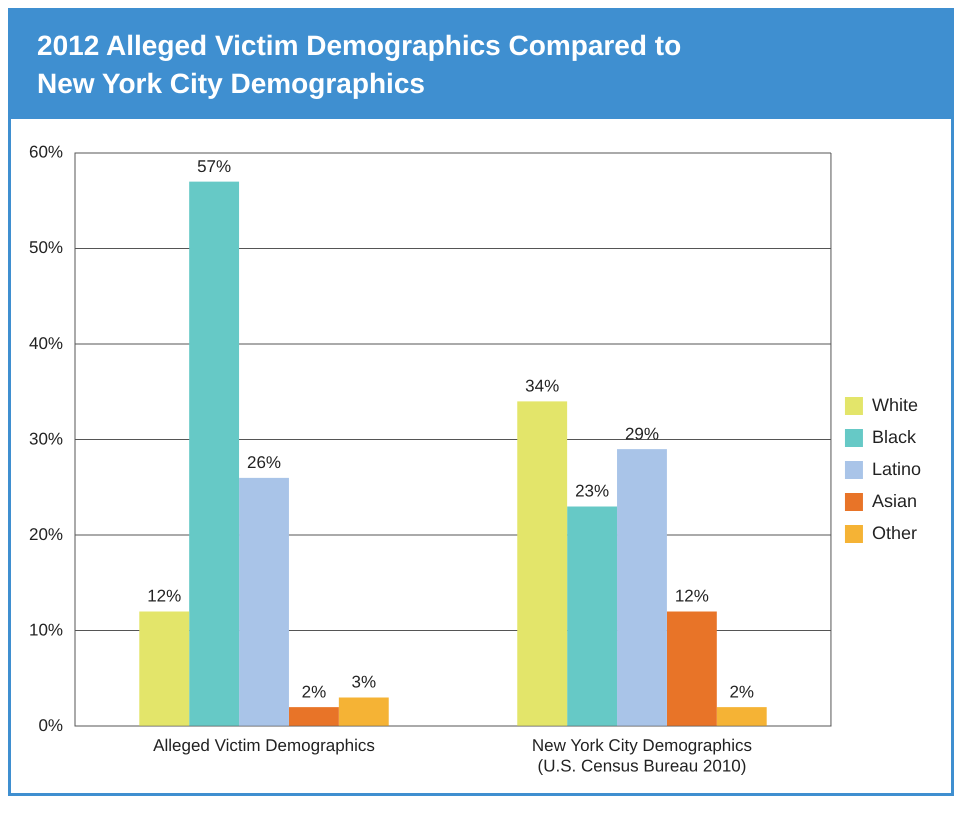 The width and height of the screenshot is (959, 819). Describe the element at coordinates (46, 630) in the screenshot. I see `y-tick-label: 10%` at that location.